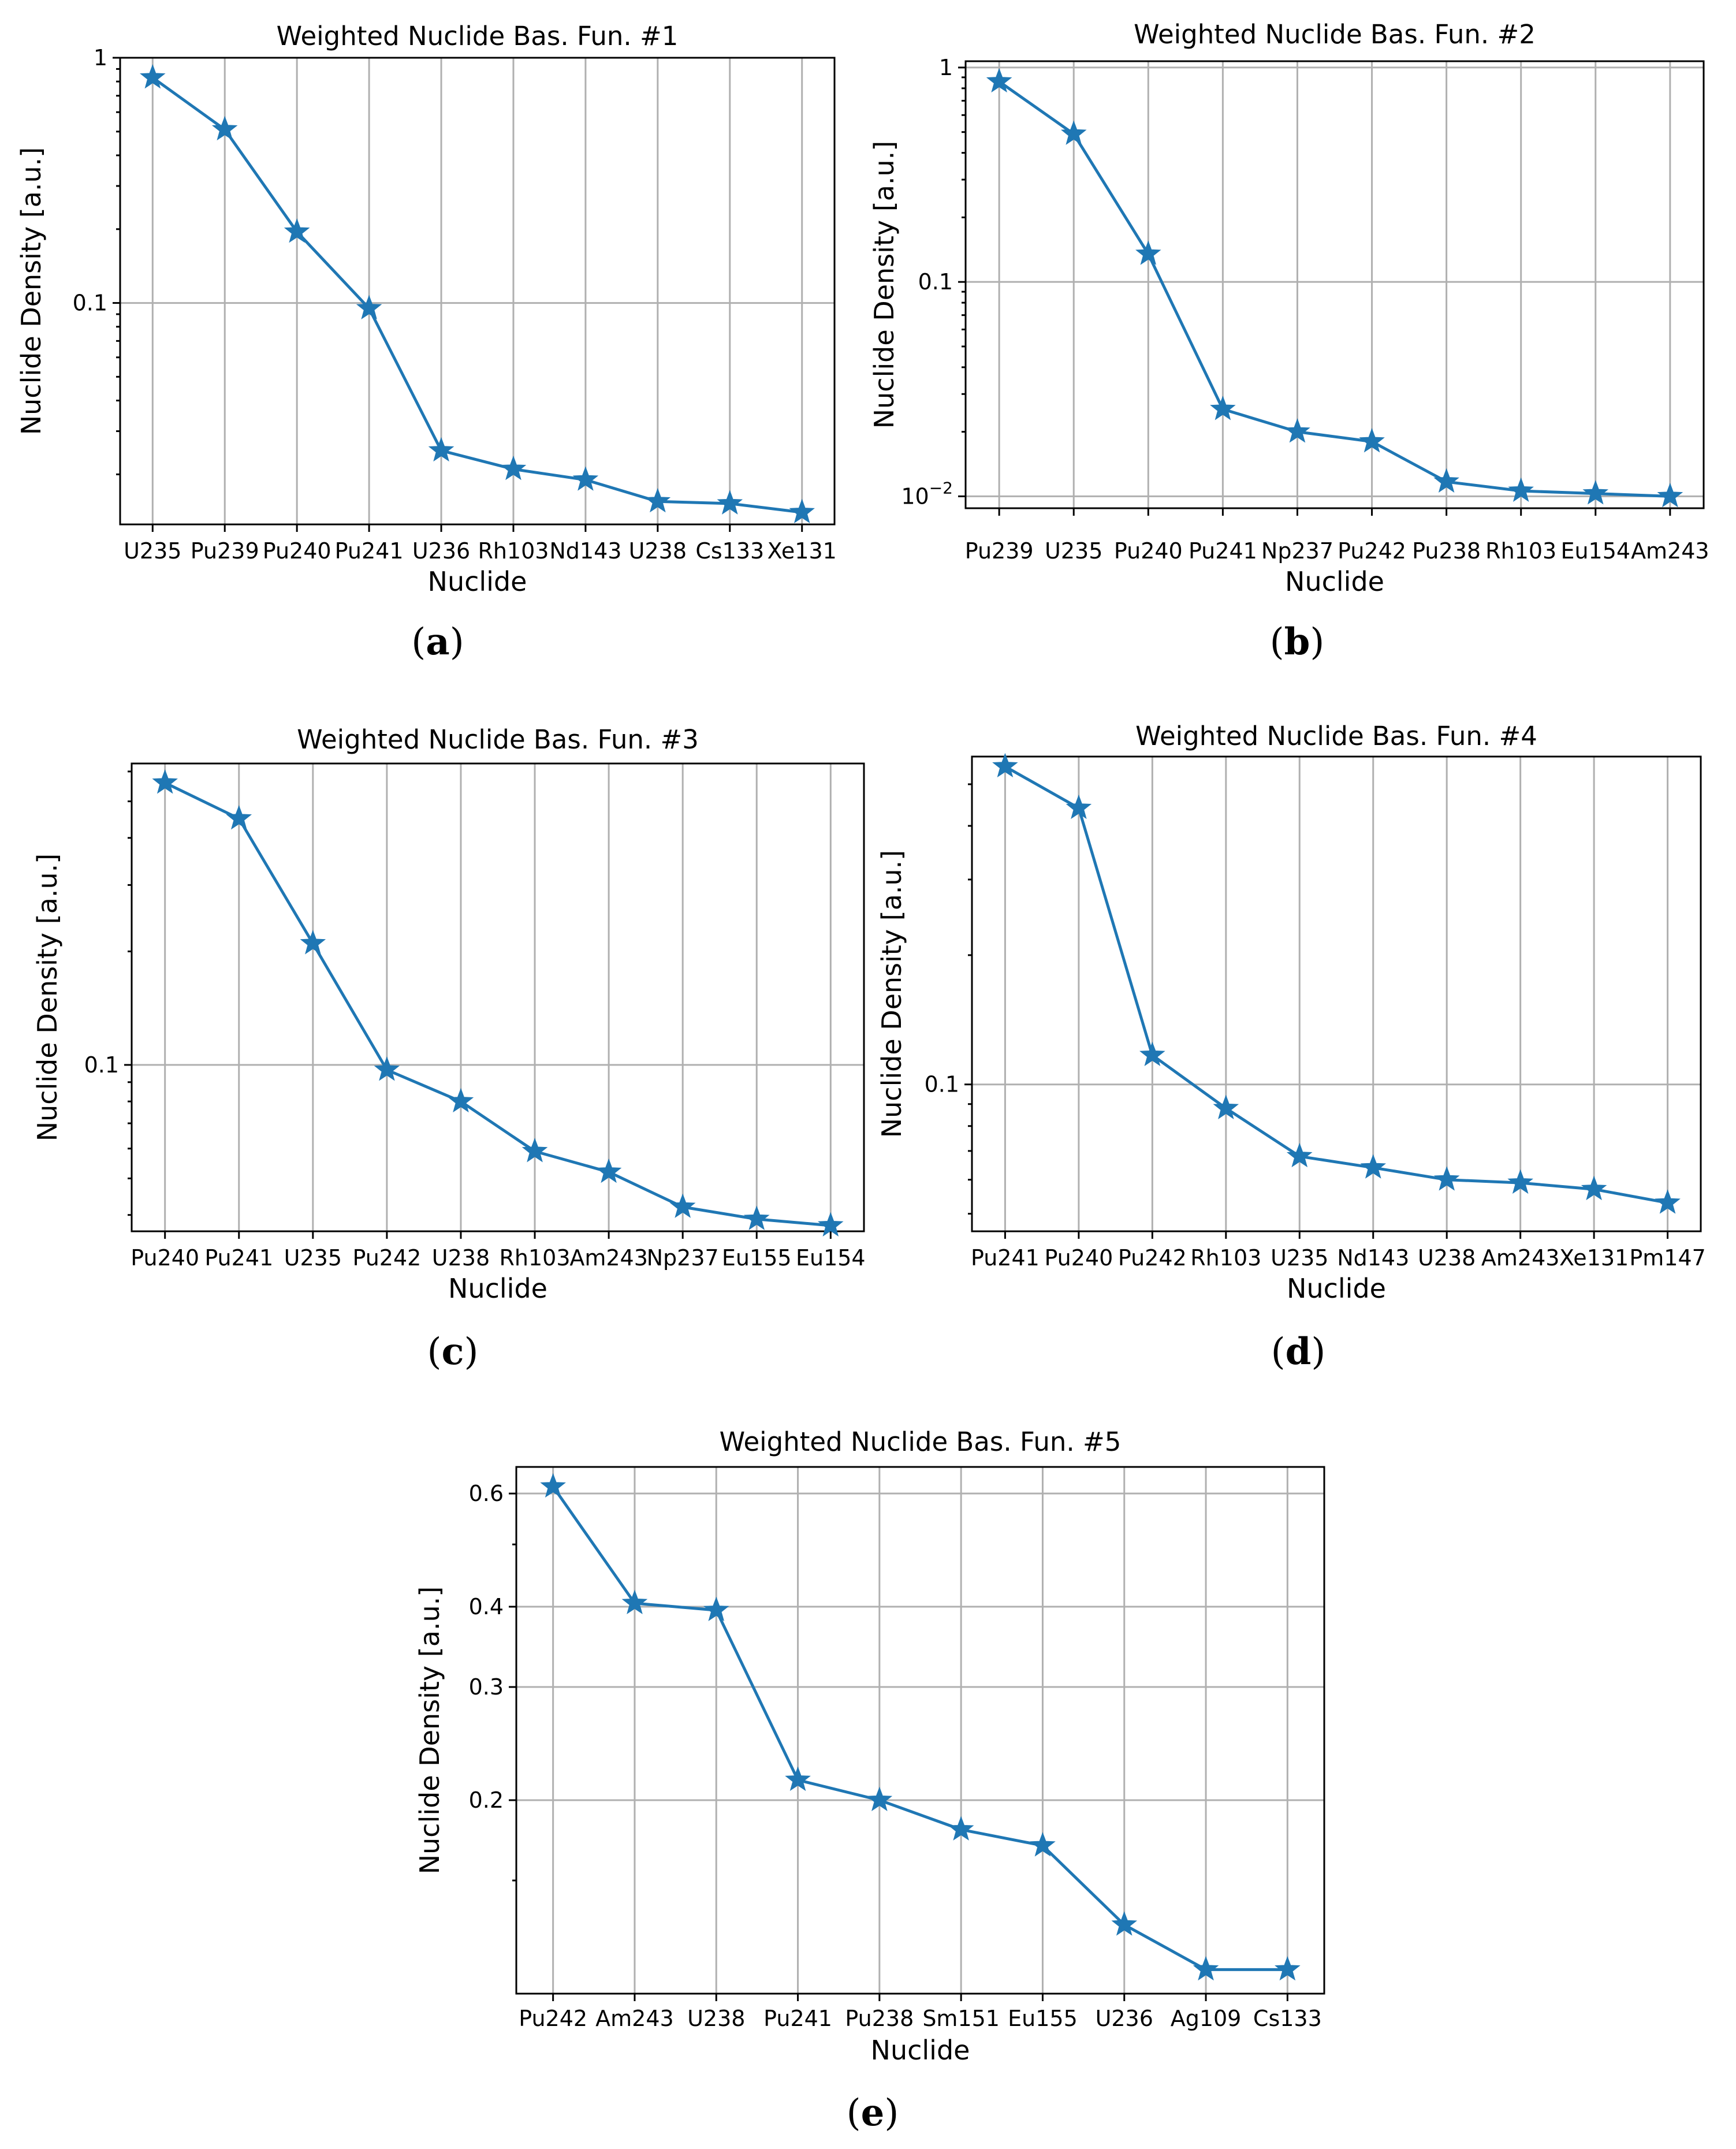  I want to click on panel-caption: (e), so click(873, 2113).